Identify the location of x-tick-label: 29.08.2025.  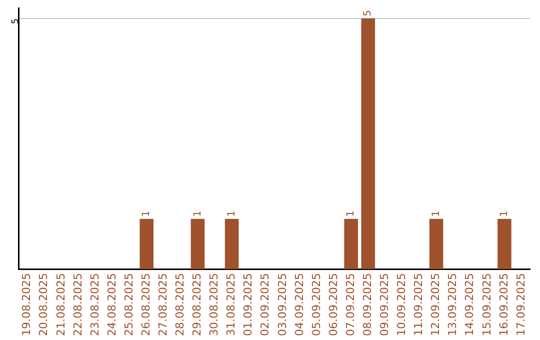
(197, 304).